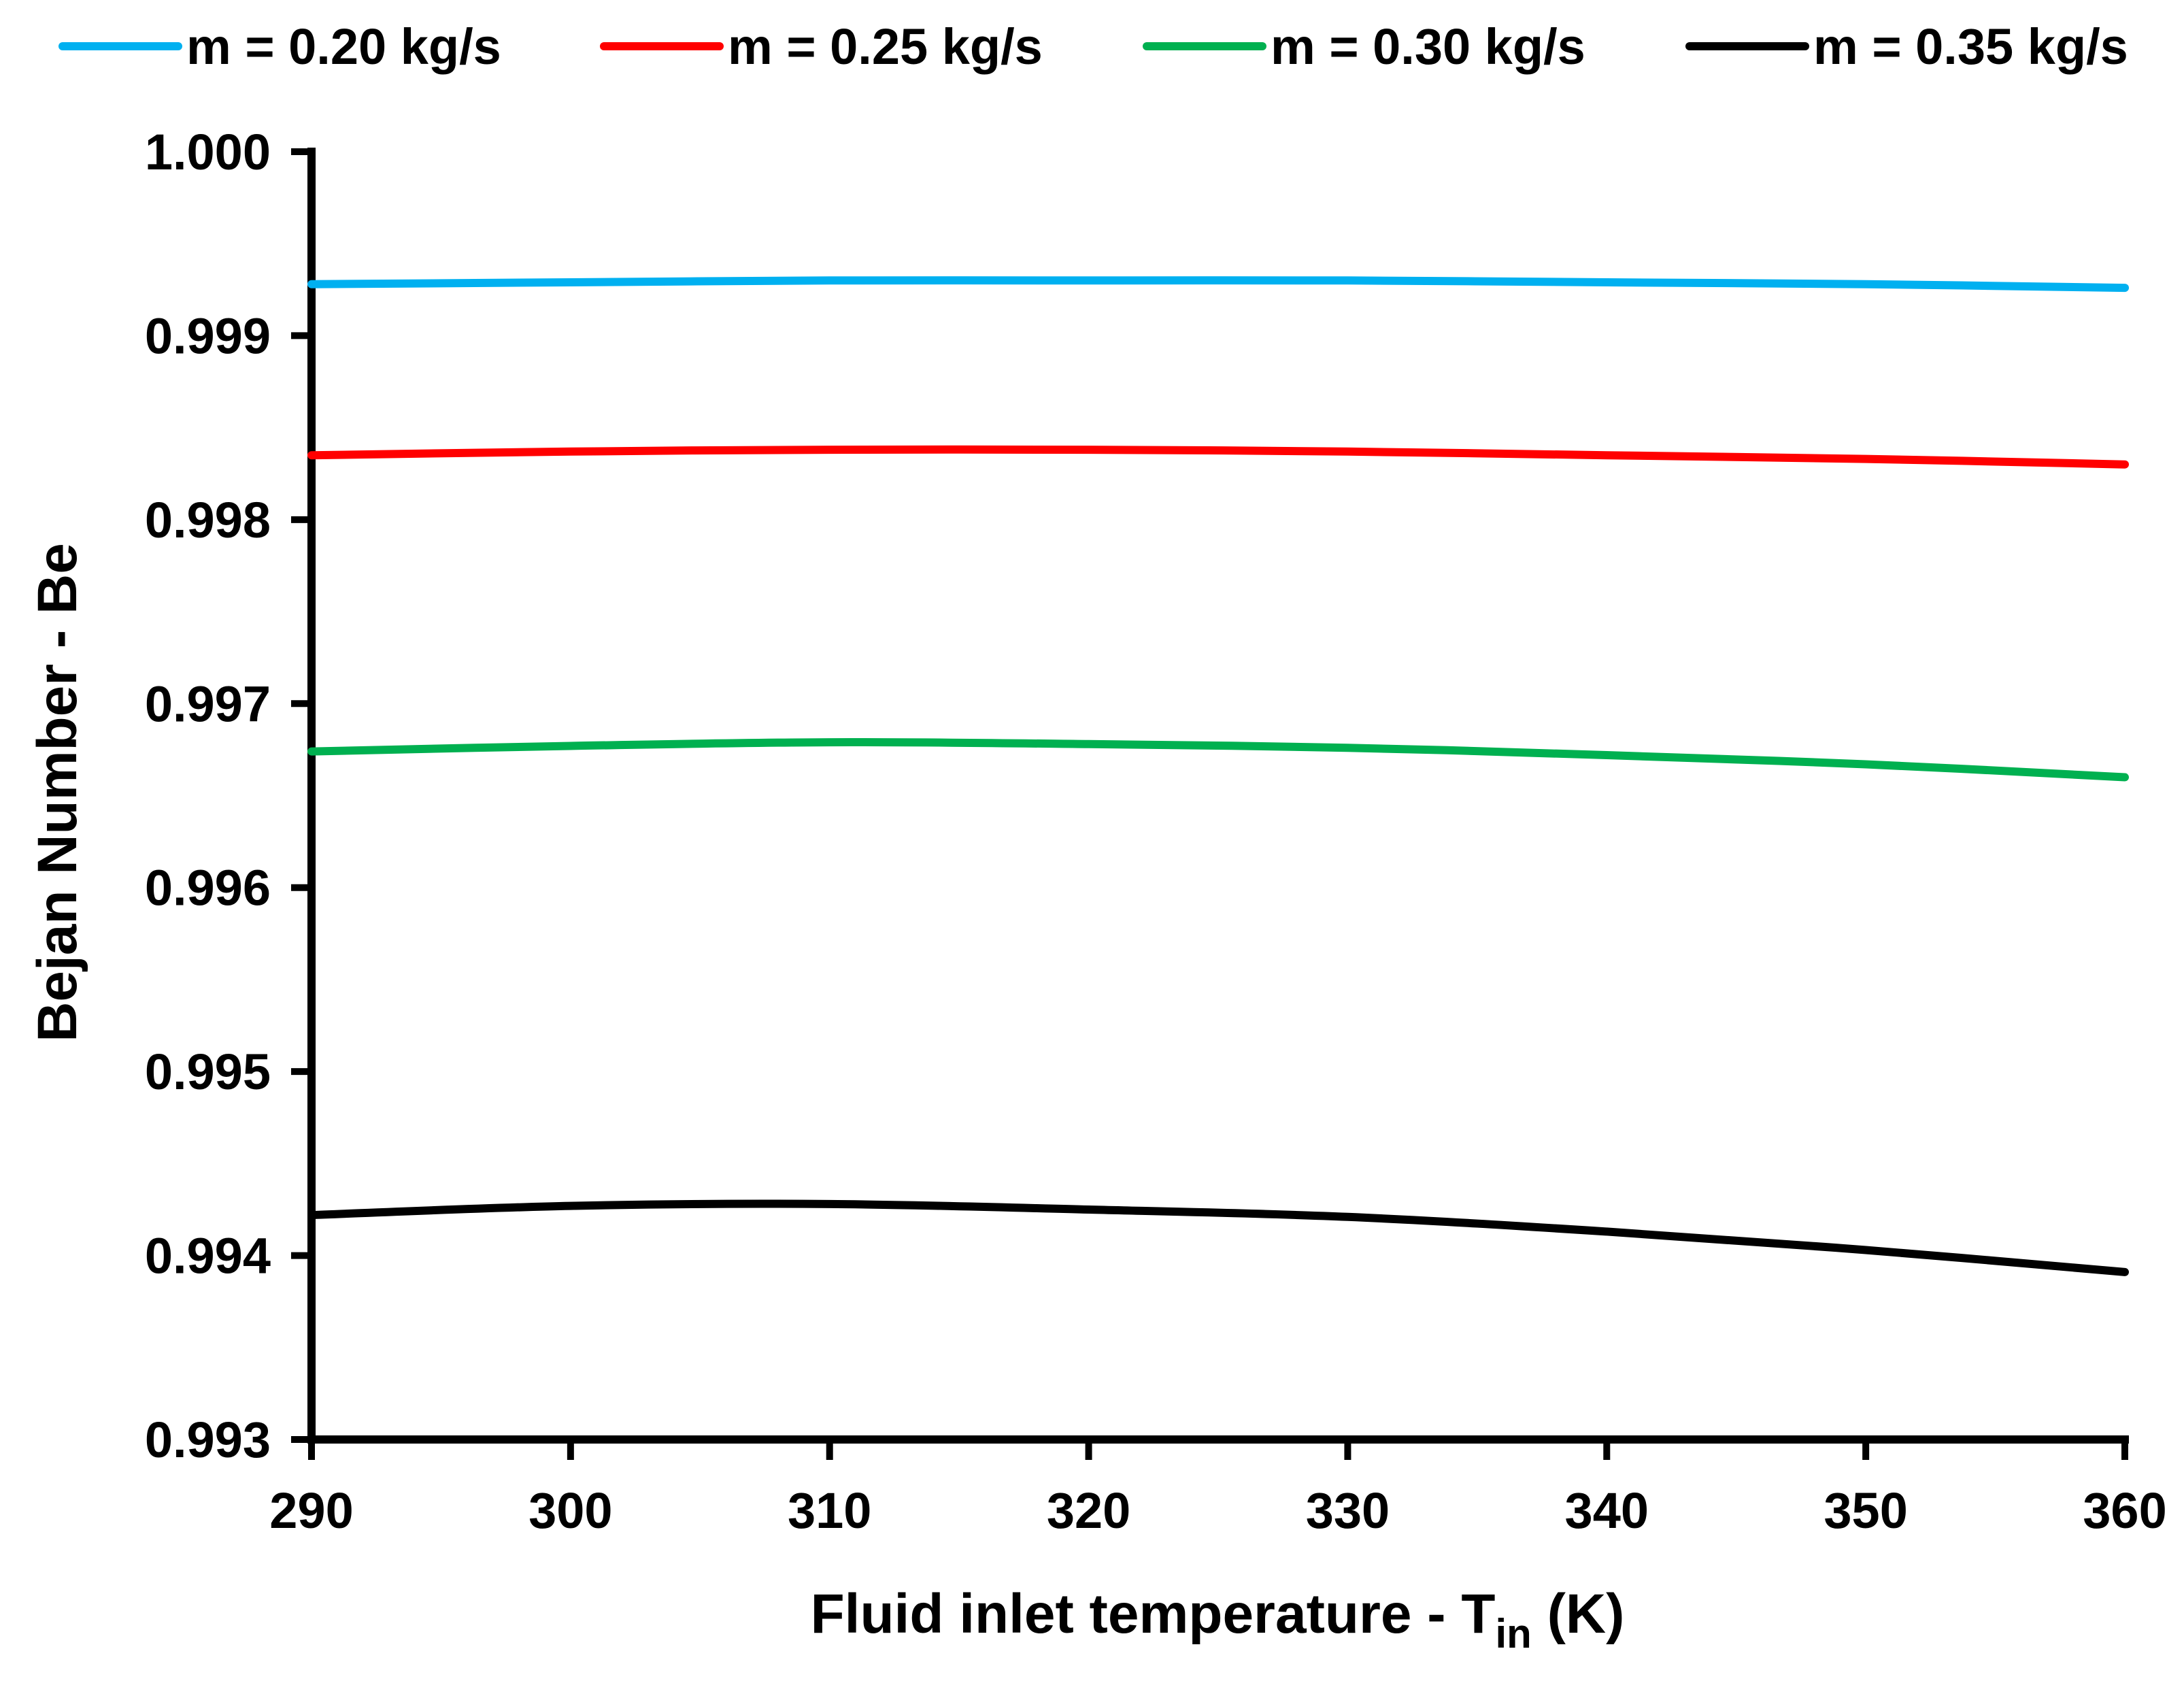  Describe the element at coordinates (208, 520) in the screenshot. I see `y-tick-label: 0.998` at that location.